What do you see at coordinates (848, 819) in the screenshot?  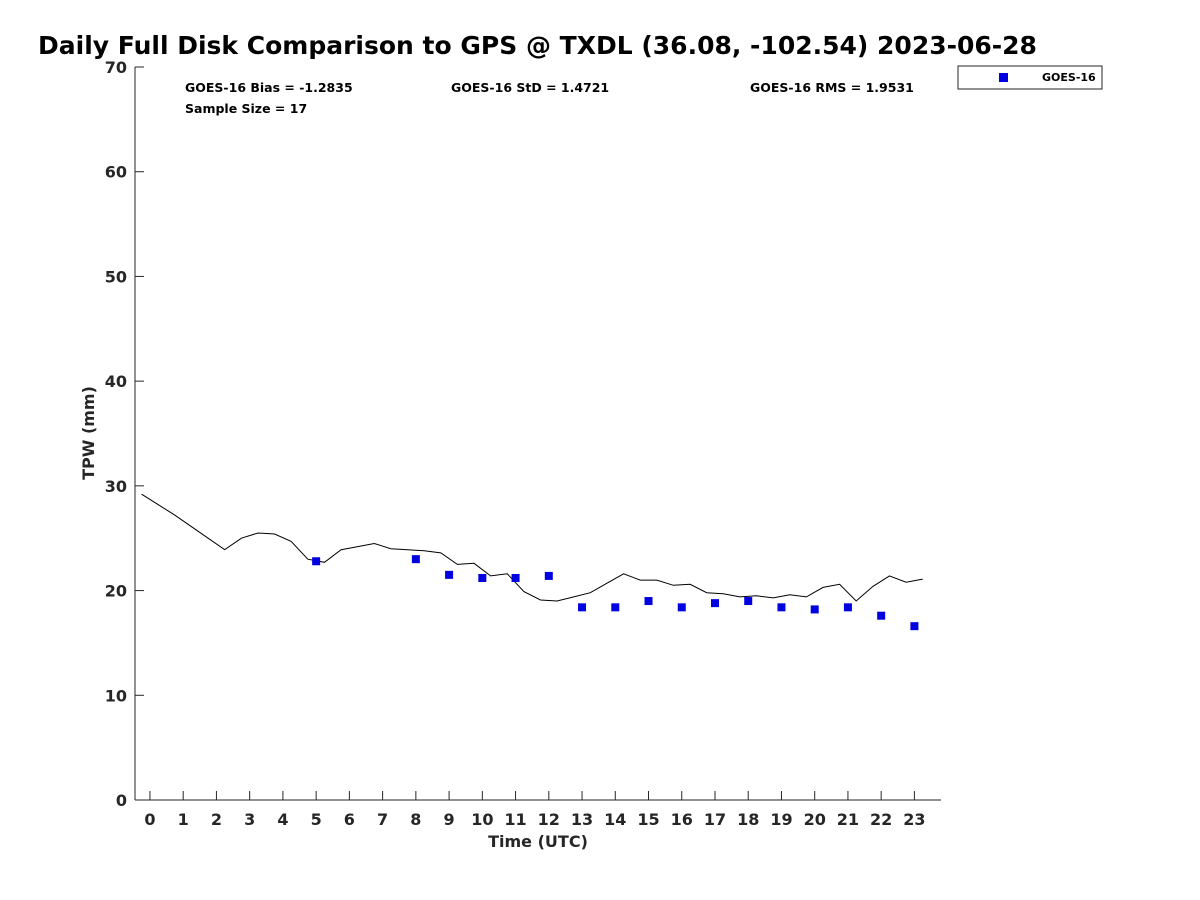 I see `x-tick-label: 21` at bounding box center [848, 819].